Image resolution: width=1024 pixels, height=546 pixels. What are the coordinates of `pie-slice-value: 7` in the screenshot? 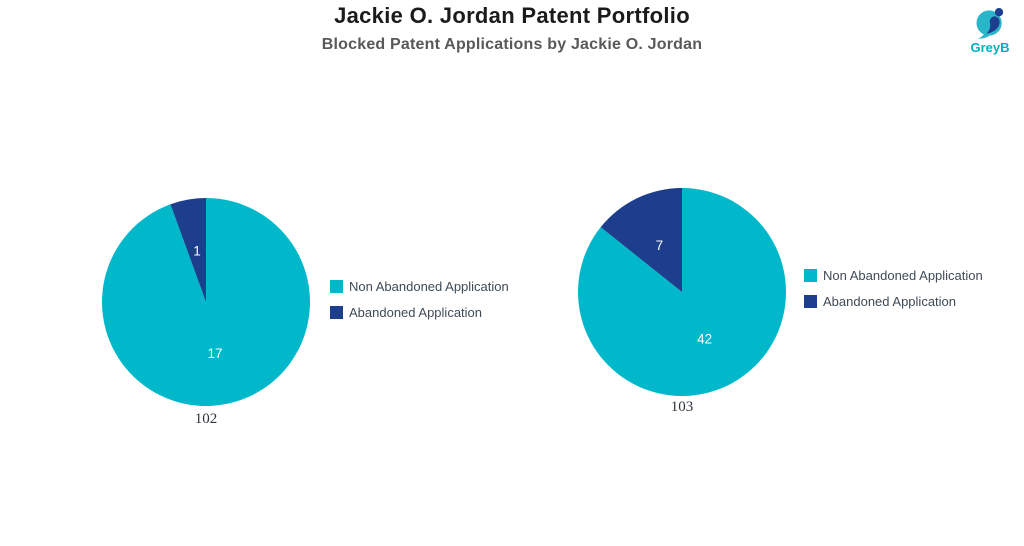 It's located at (660, 245).